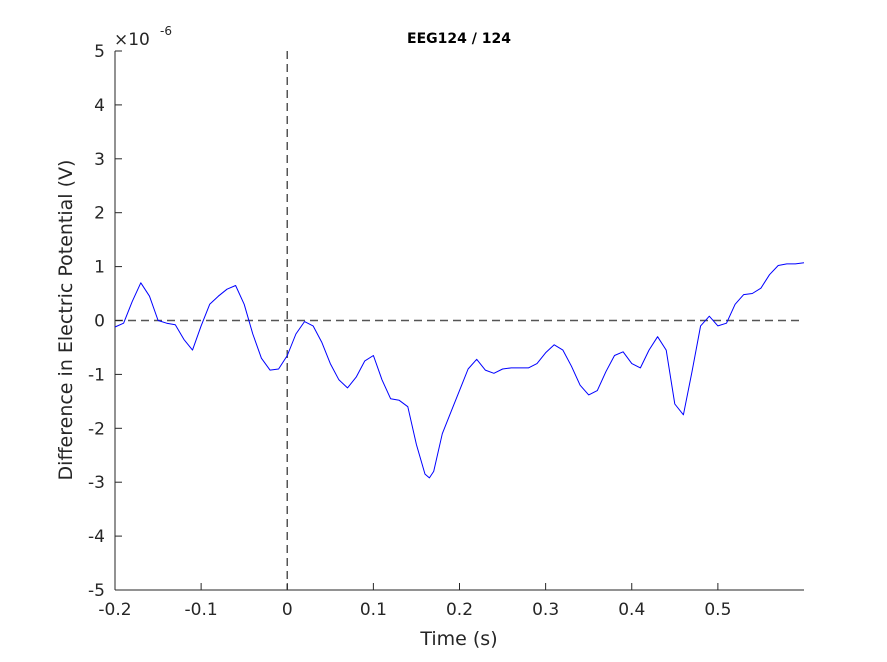  Describe the element at coordinates (459, 39) in the screenshot. I see `chart-title: EEG124 / 124` at that location.